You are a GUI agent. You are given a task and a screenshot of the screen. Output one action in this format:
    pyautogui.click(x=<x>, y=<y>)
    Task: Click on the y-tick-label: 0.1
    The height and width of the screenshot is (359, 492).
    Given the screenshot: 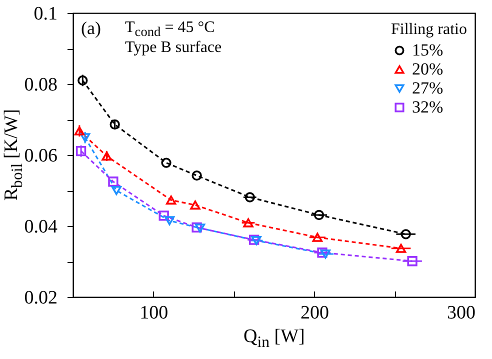 What is the action you would take?
    pyautogui.click(x=46, y=14)
    